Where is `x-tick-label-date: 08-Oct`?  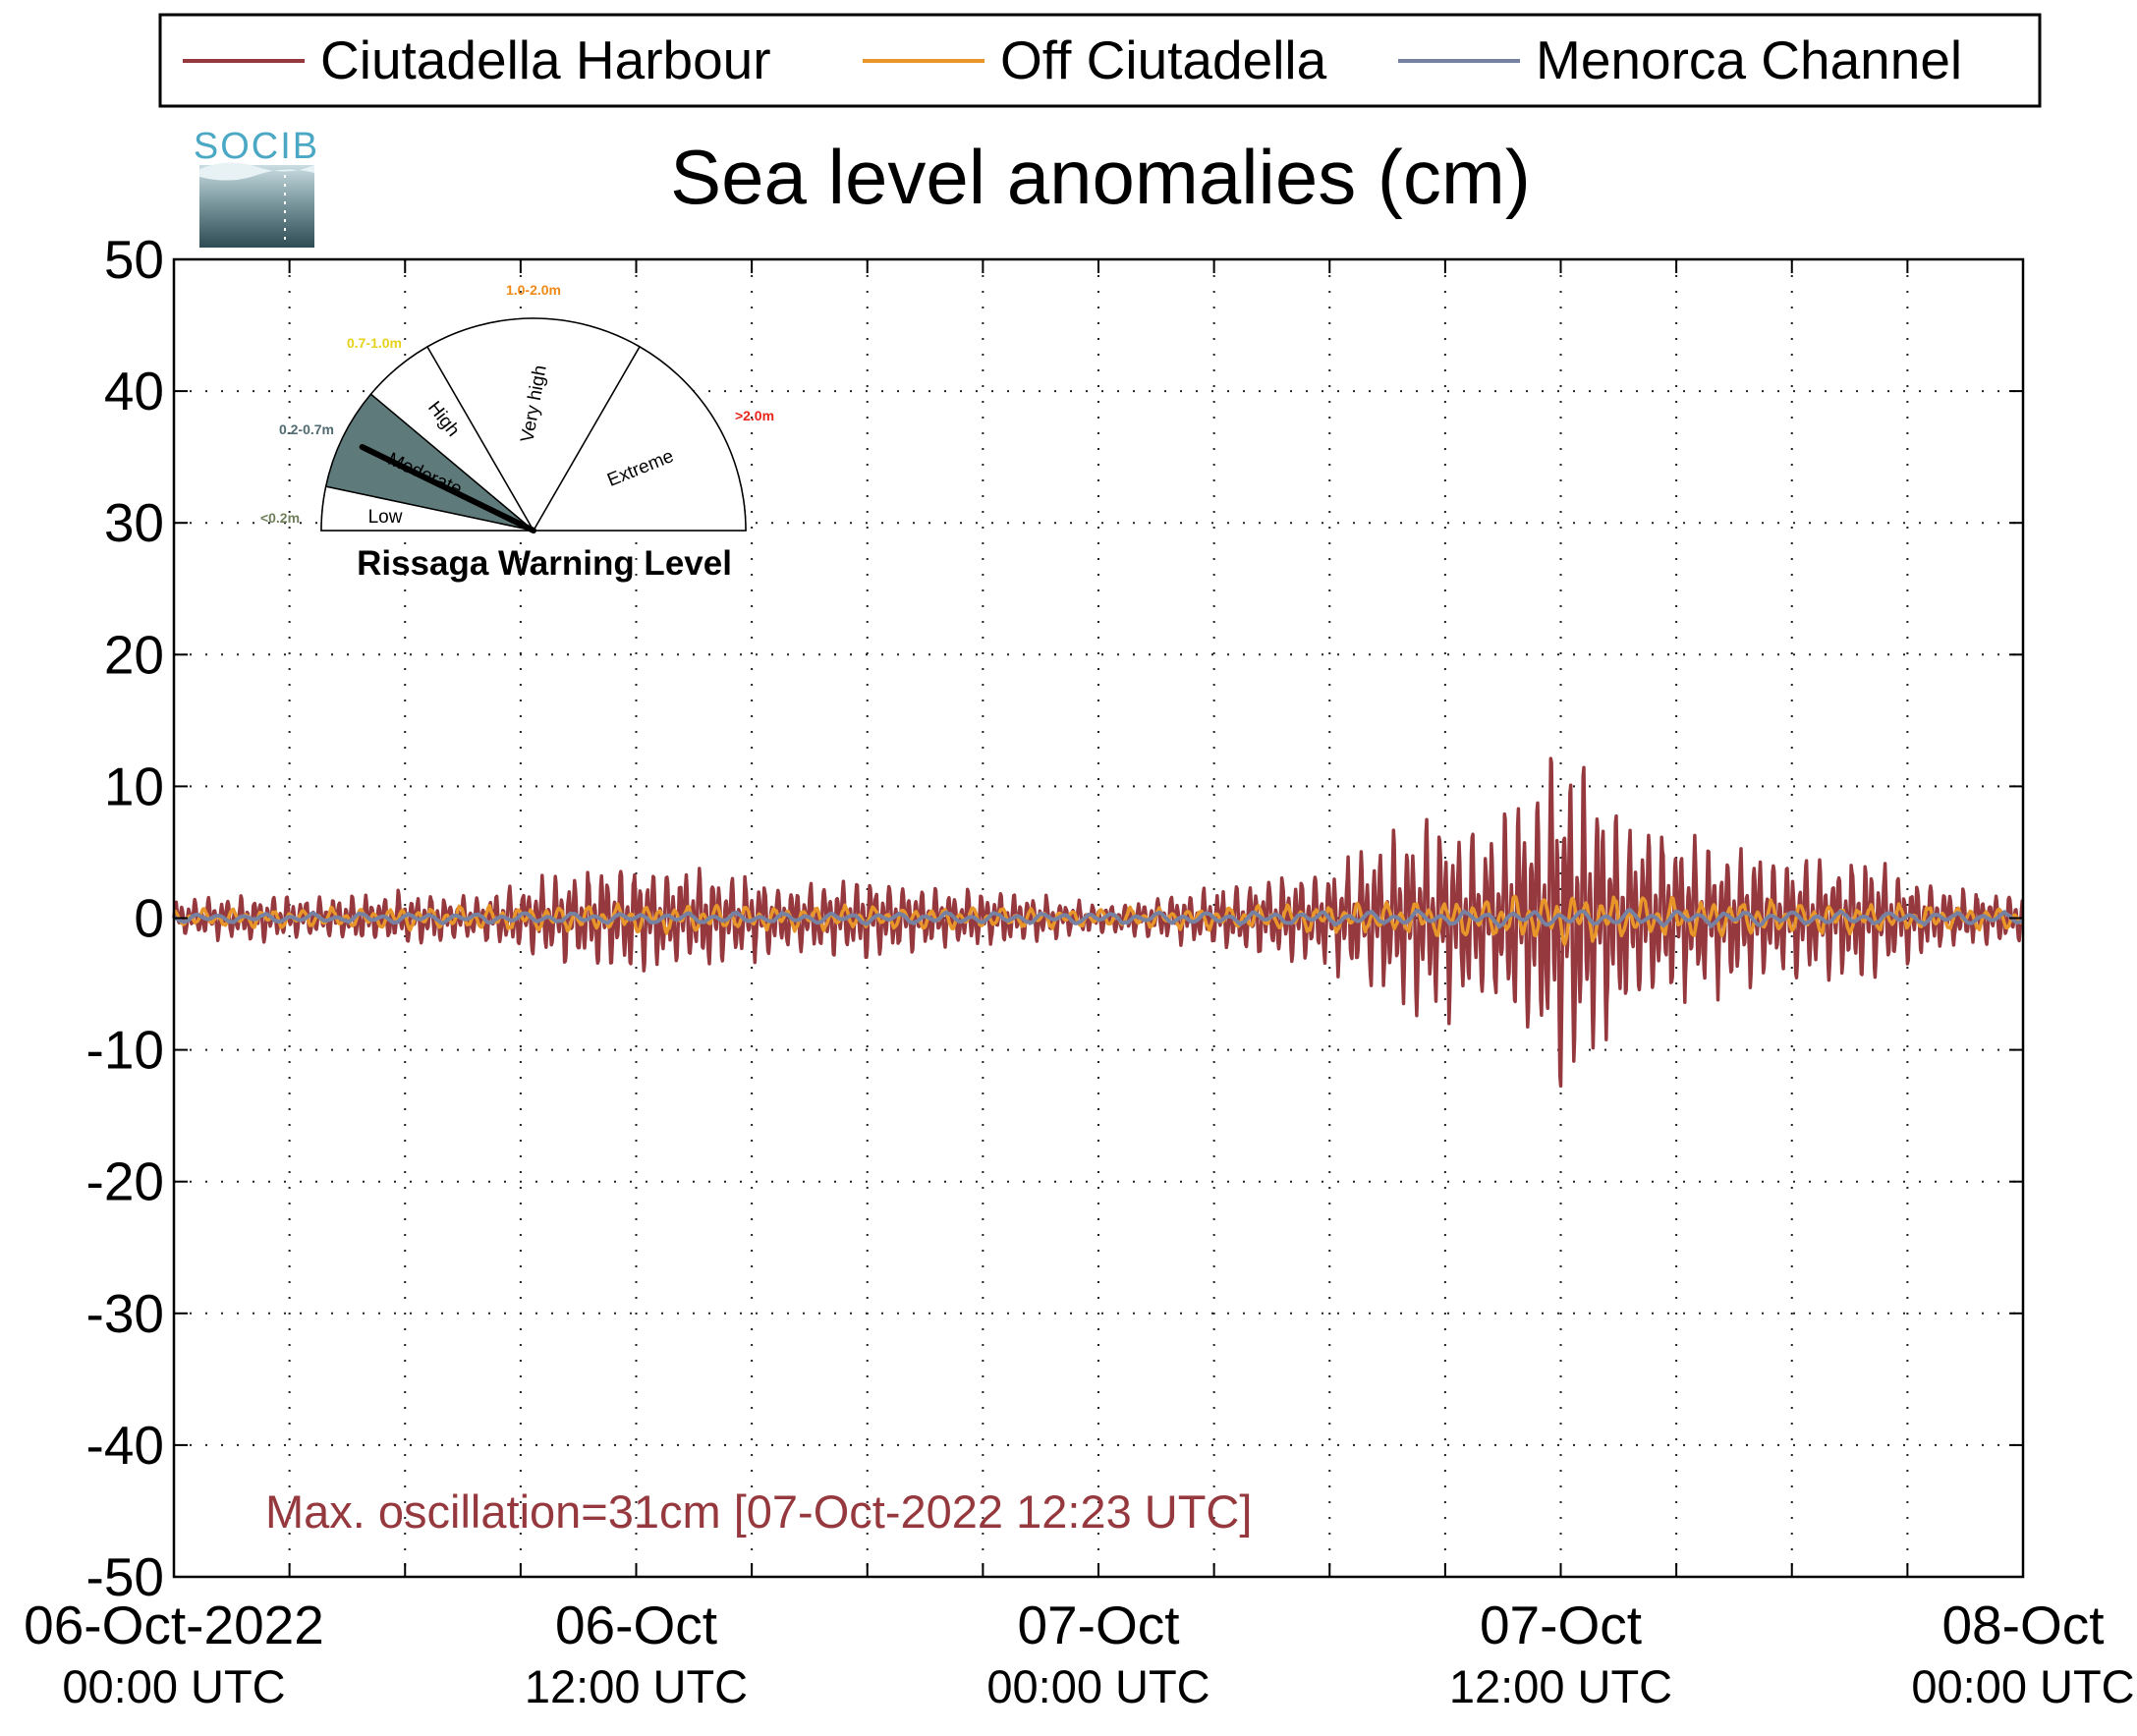 x-tick-label-date: 08-Oct is located at coordinates (2022, 1625).